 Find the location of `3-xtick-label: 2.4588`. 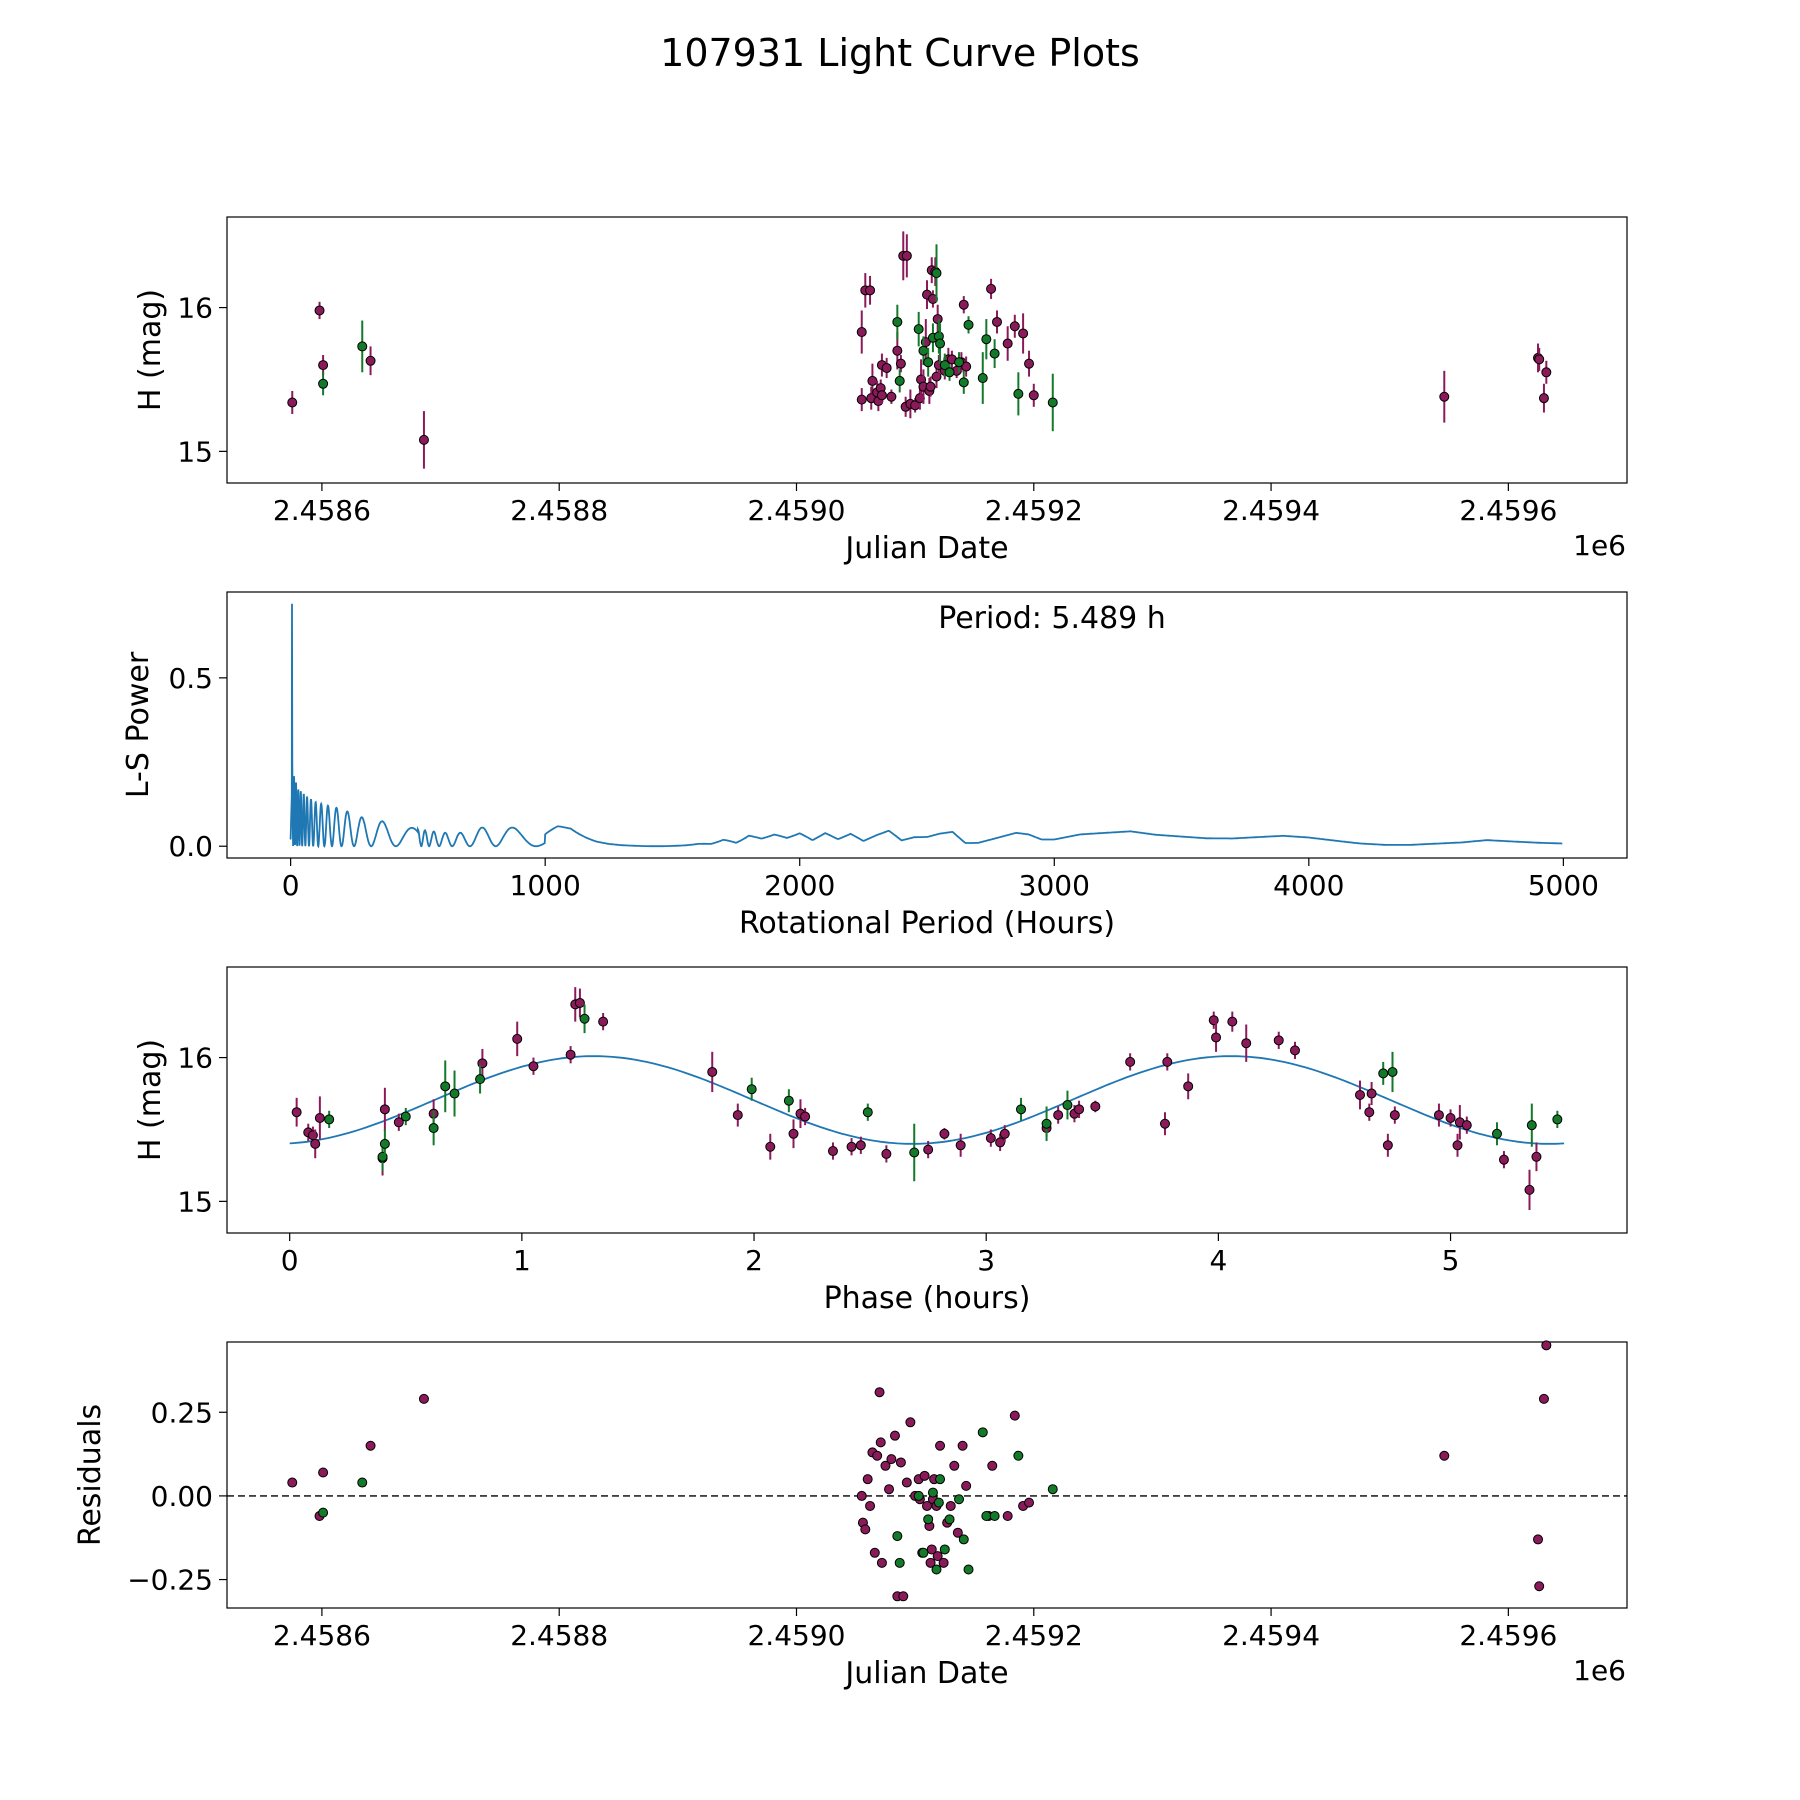

3-xtick-label: 2.4588 is located at coordinates (559, 1635).